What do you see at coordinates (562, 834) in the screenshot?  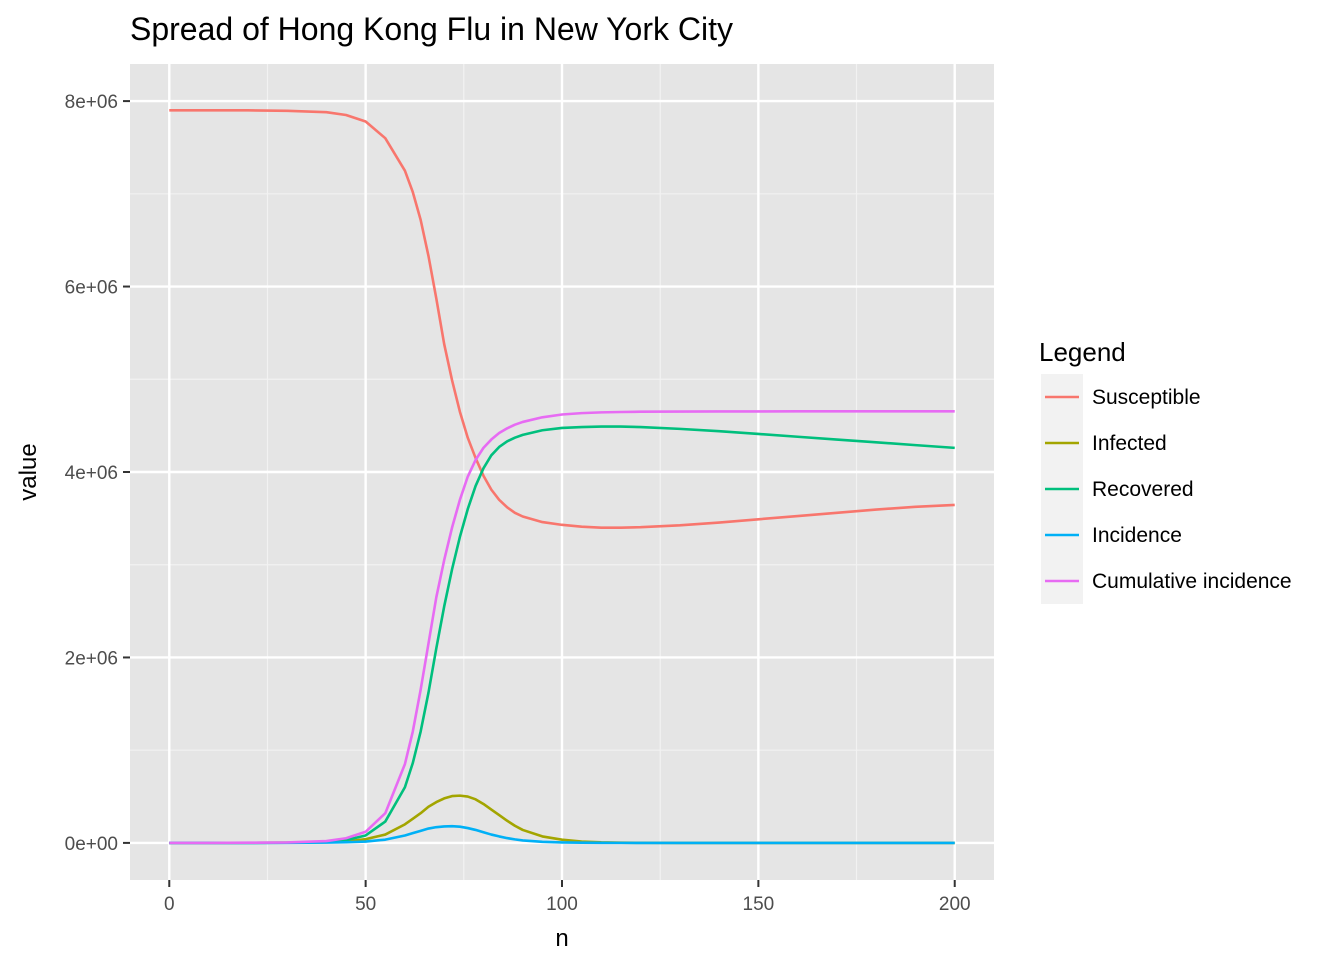 I see `series-line-incidence` at bounding box center [562, 834].